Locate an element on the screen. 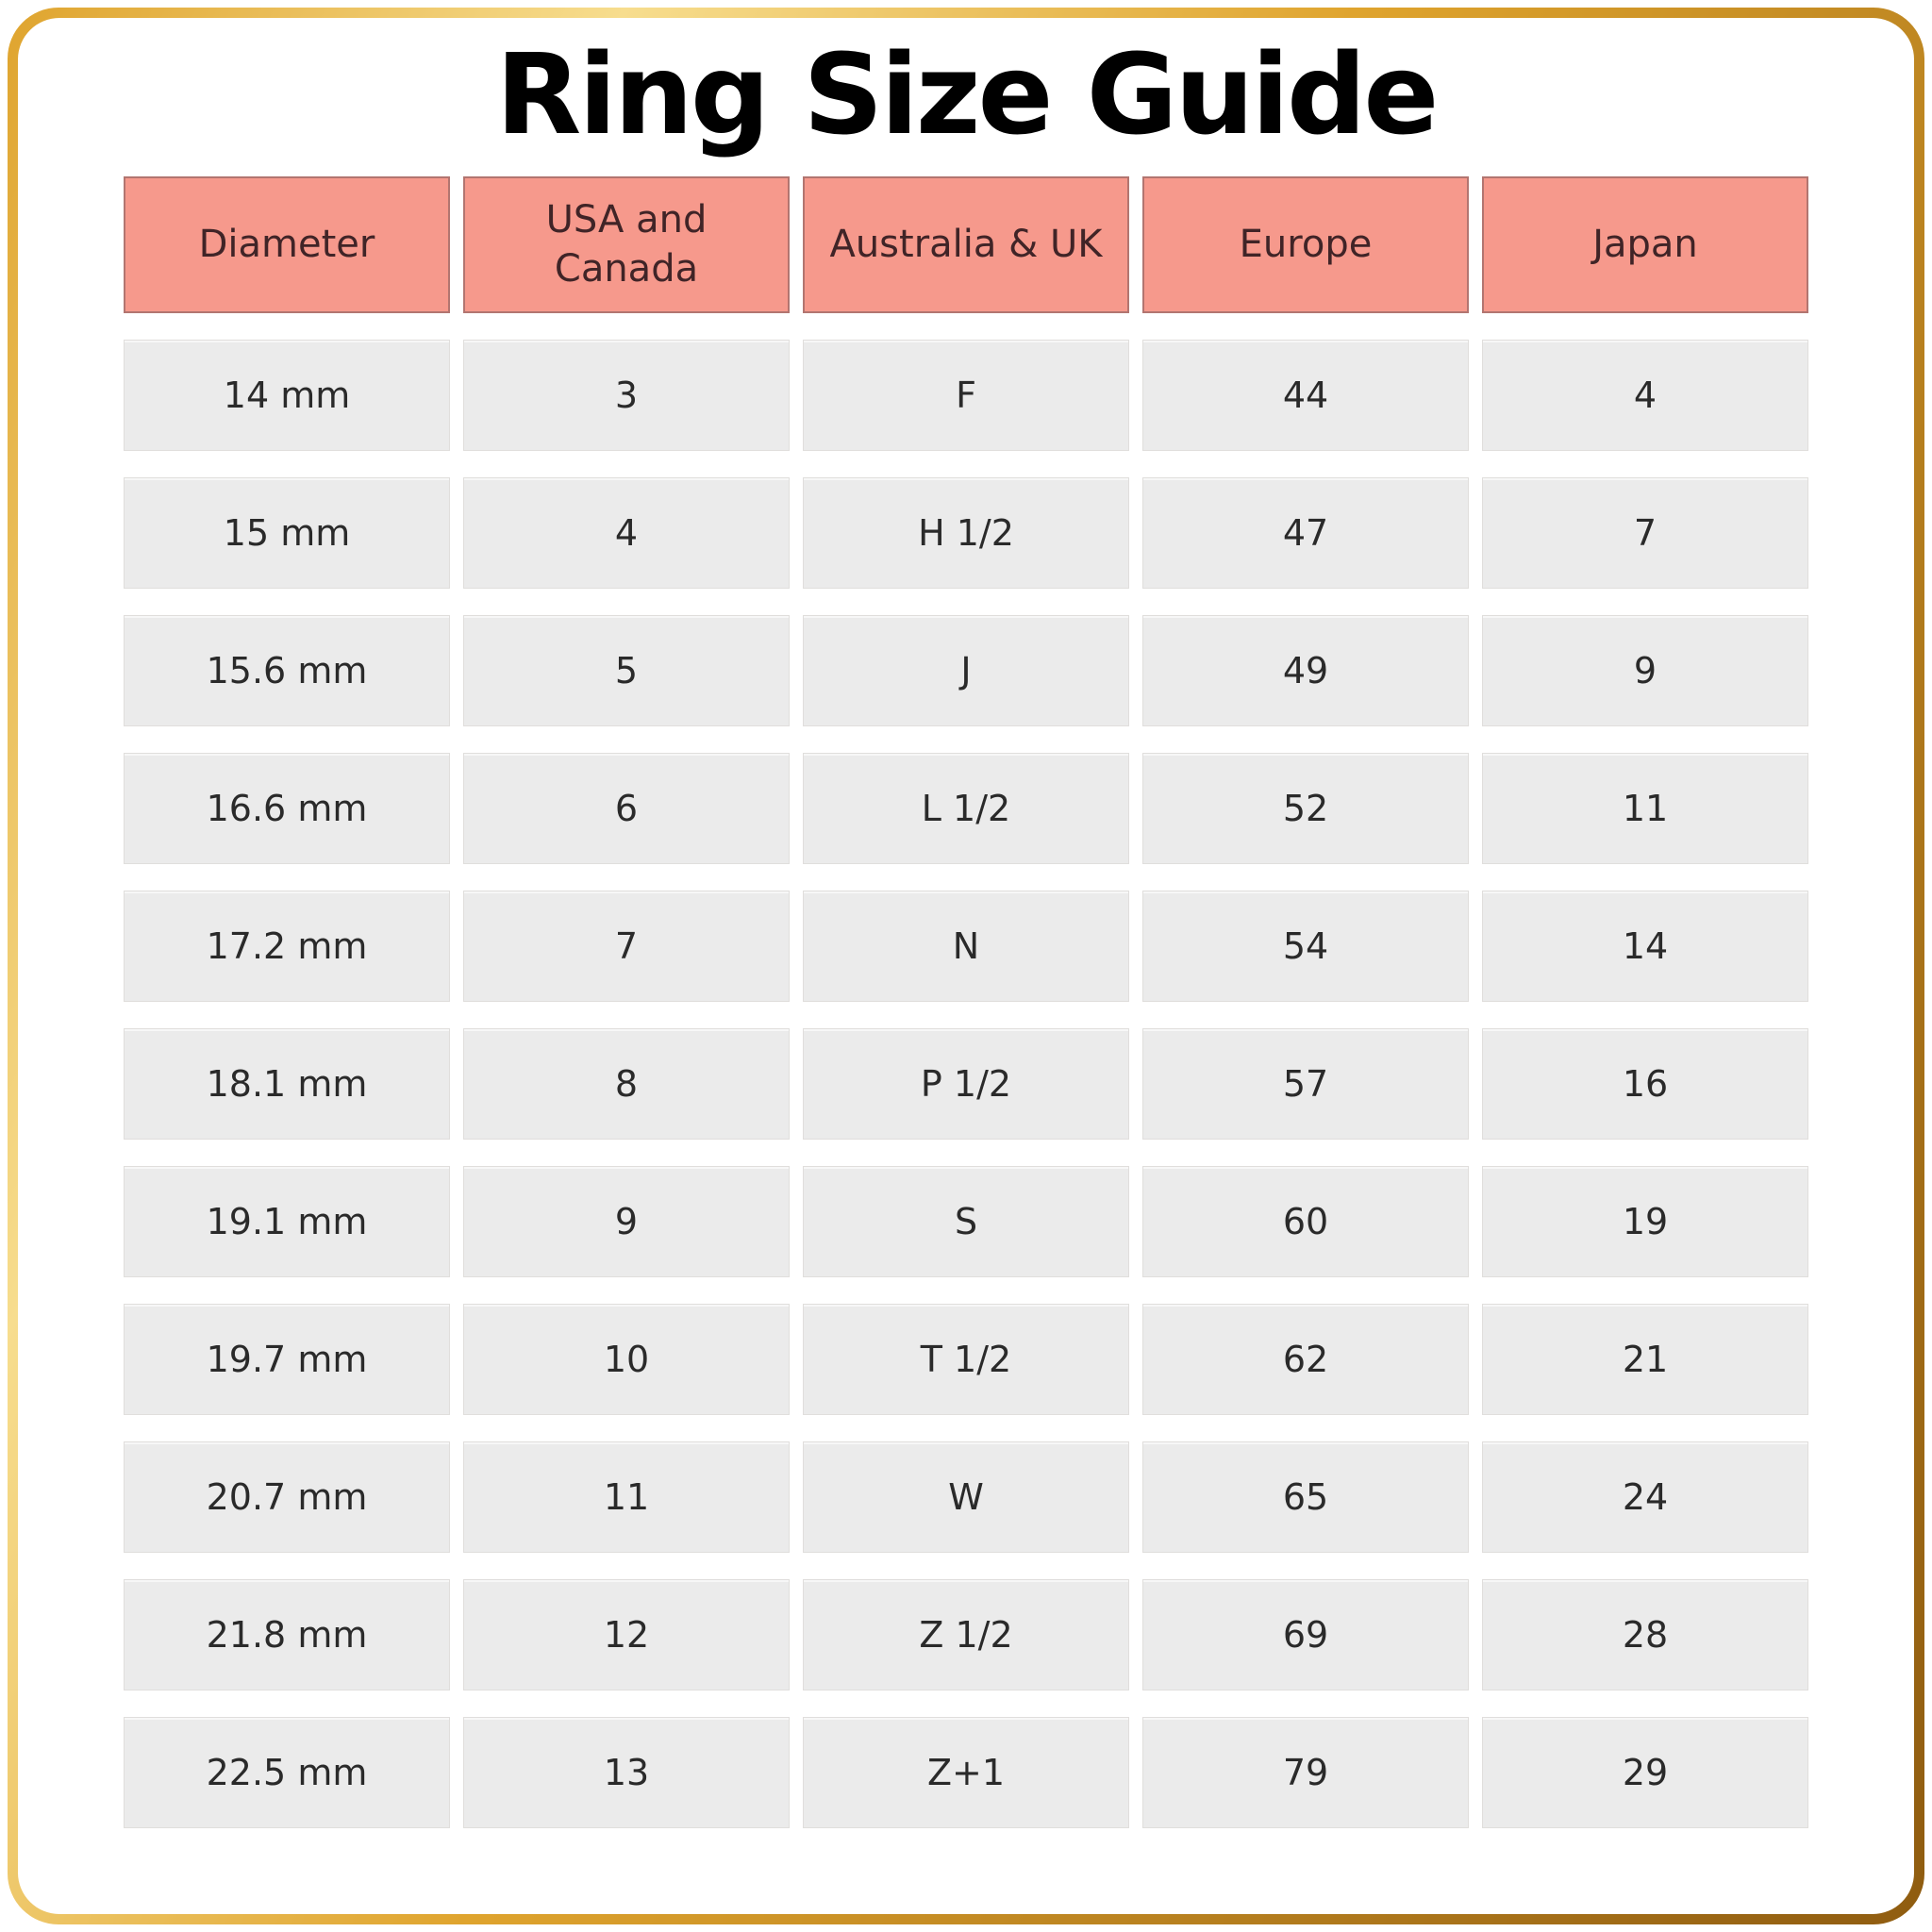 This screenshot has width=1932, height=1932. table-cell: 10 is located at coordinates (626, 1359).